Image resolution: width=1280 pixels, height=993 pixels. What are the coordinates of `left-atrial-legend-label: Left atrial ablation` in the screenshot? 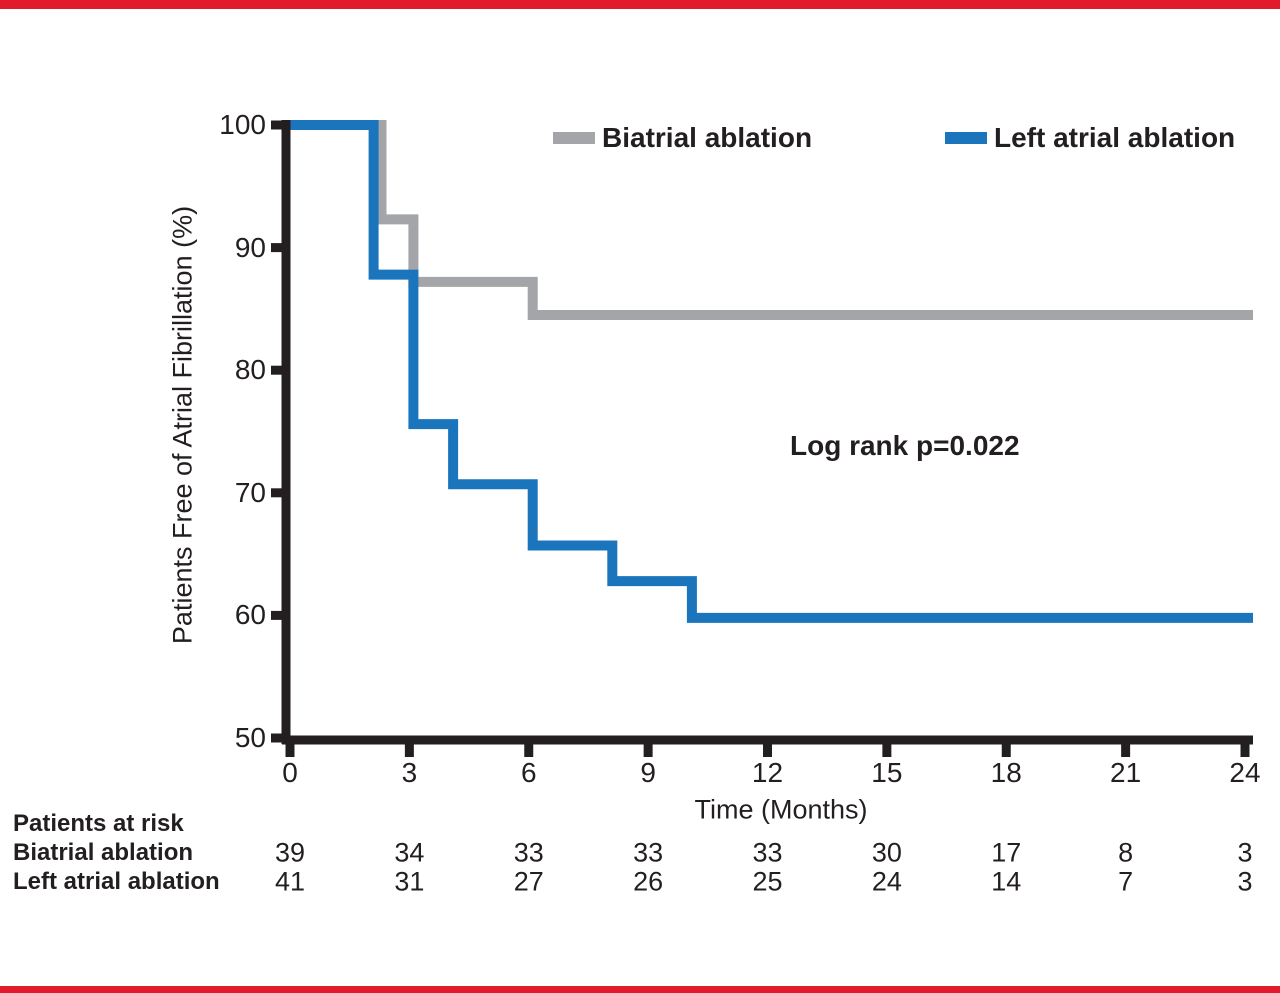 It's located at (1115, 137).